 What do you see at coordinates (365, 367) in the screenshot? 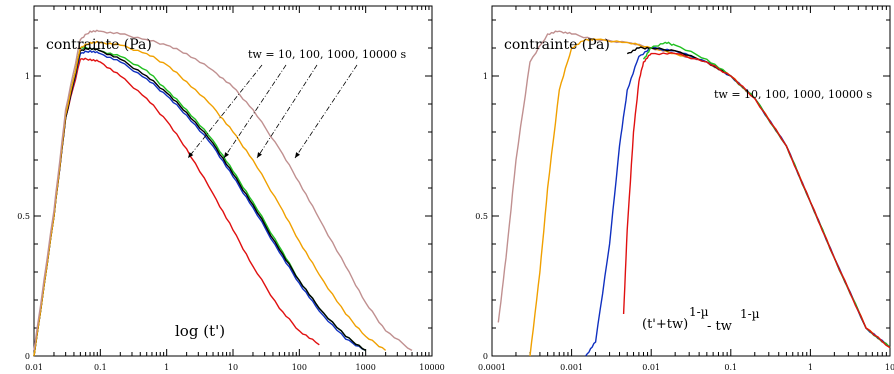
I see `x-tick-label: 1000` at bounding box center [365, 367].